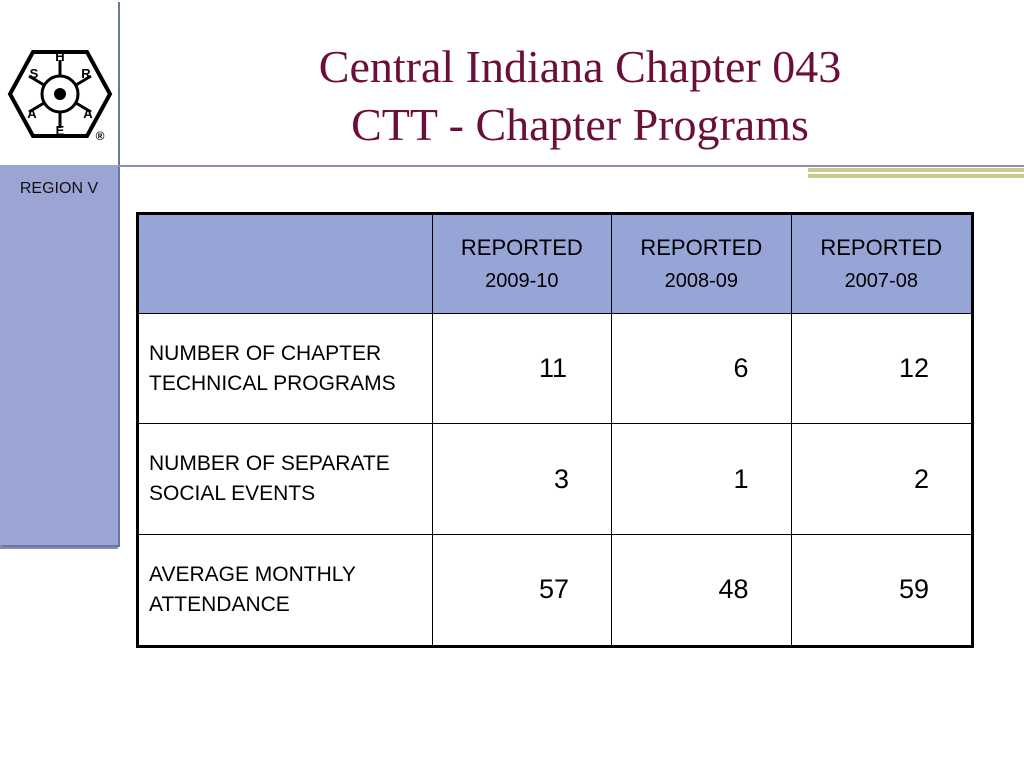  What do you see at coordinates (88, 113) in the screenshot?
I see `logo-letter-a-right: A` at bounding box center [88, 113].